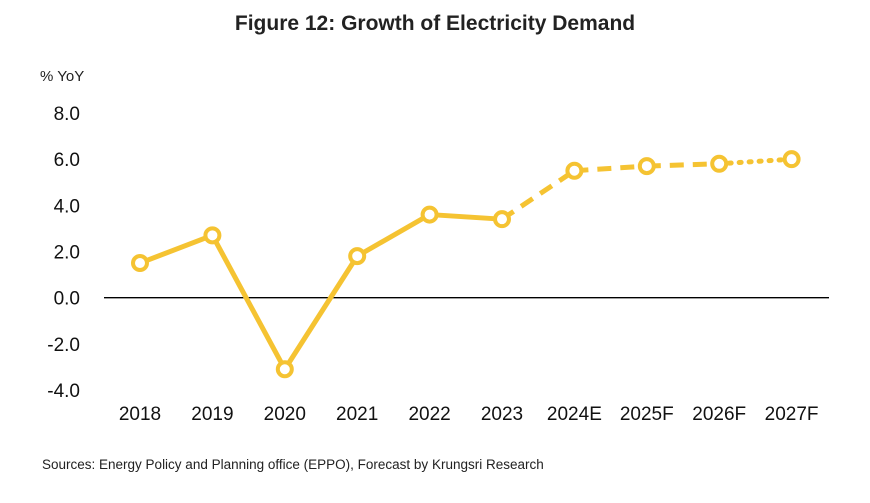 This screenshot has height=503, width=870. I want to click on x-tick-label: 2020, so click(285, 414).